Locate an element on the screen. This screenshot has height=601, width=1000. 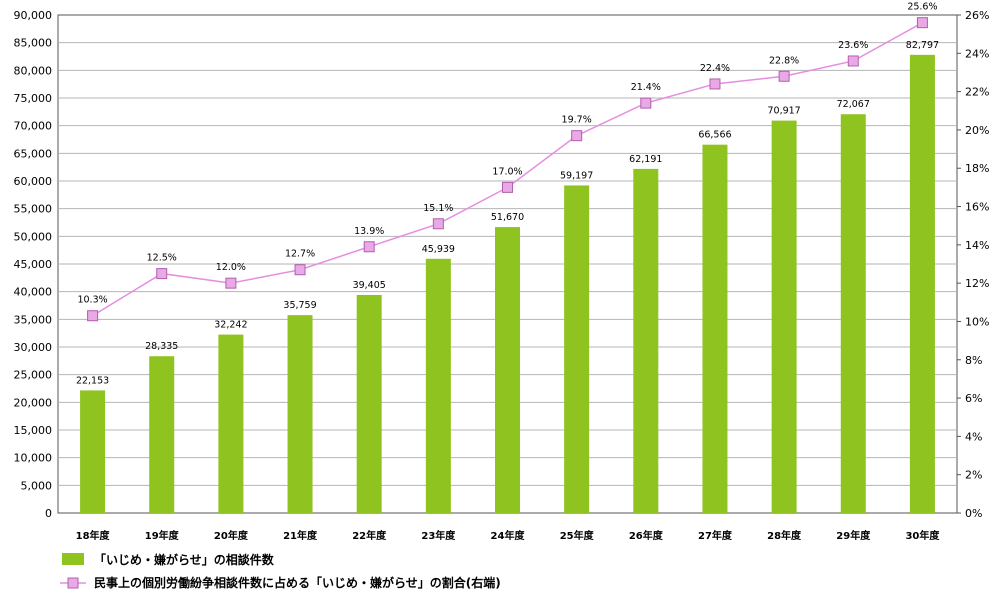
y-left-tick-label: 35,000 is located at coordinates (33, 319).